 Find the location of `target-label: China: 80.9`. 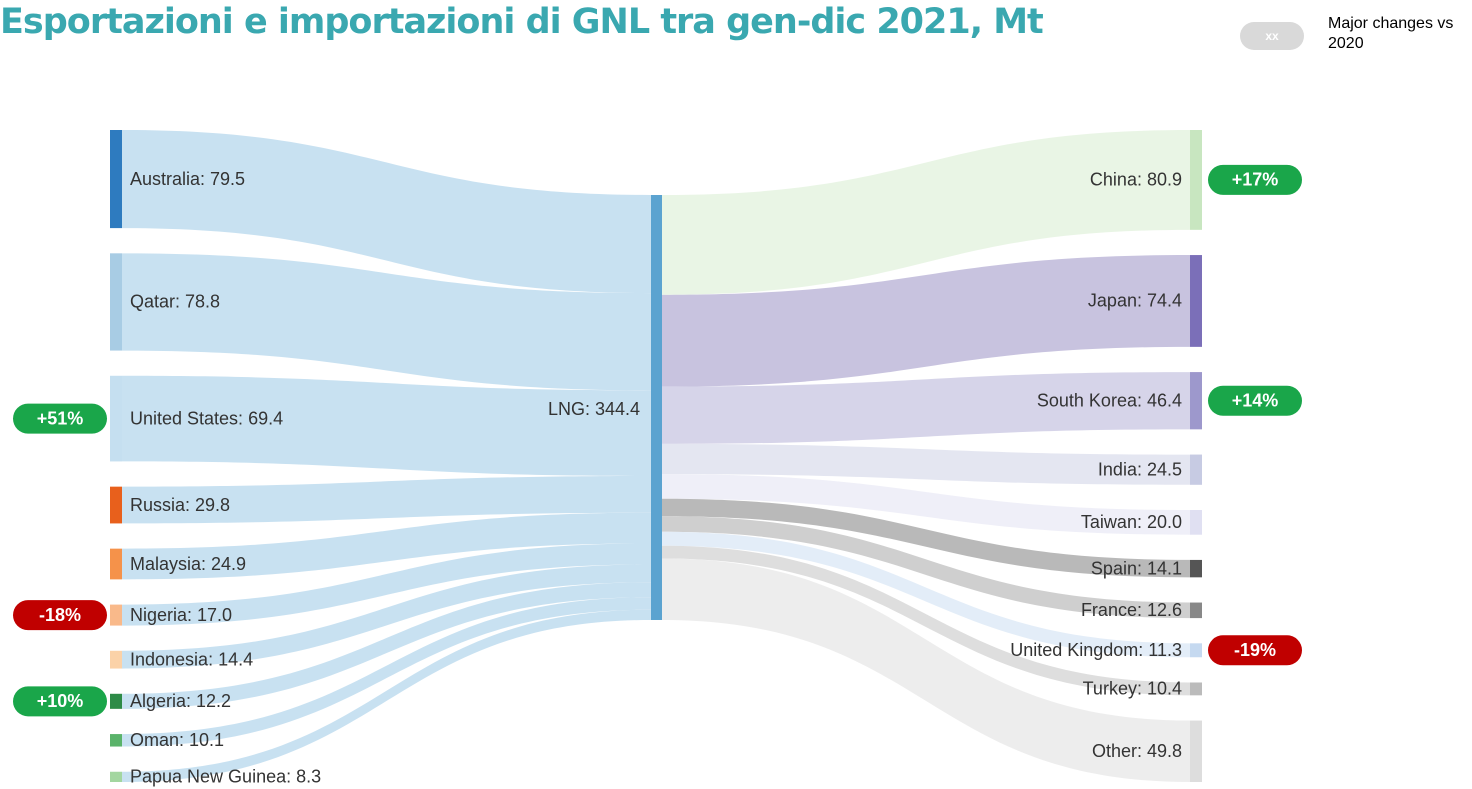

target-label: China: 80.9 is located at coordinates (1136, 180).